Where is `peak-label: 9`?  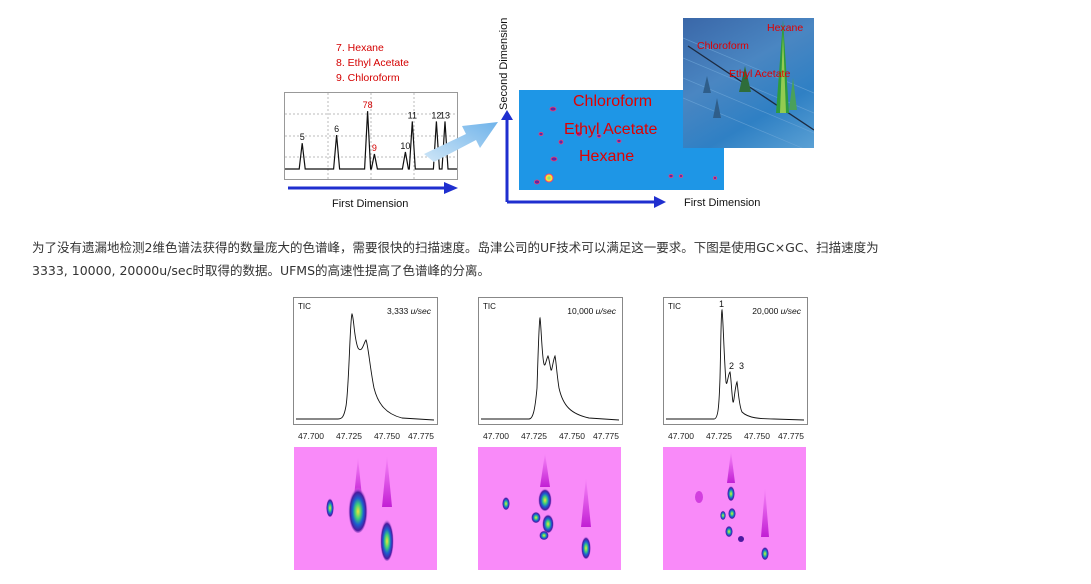
peak-label: 9 is located at coordinates (374, 148).